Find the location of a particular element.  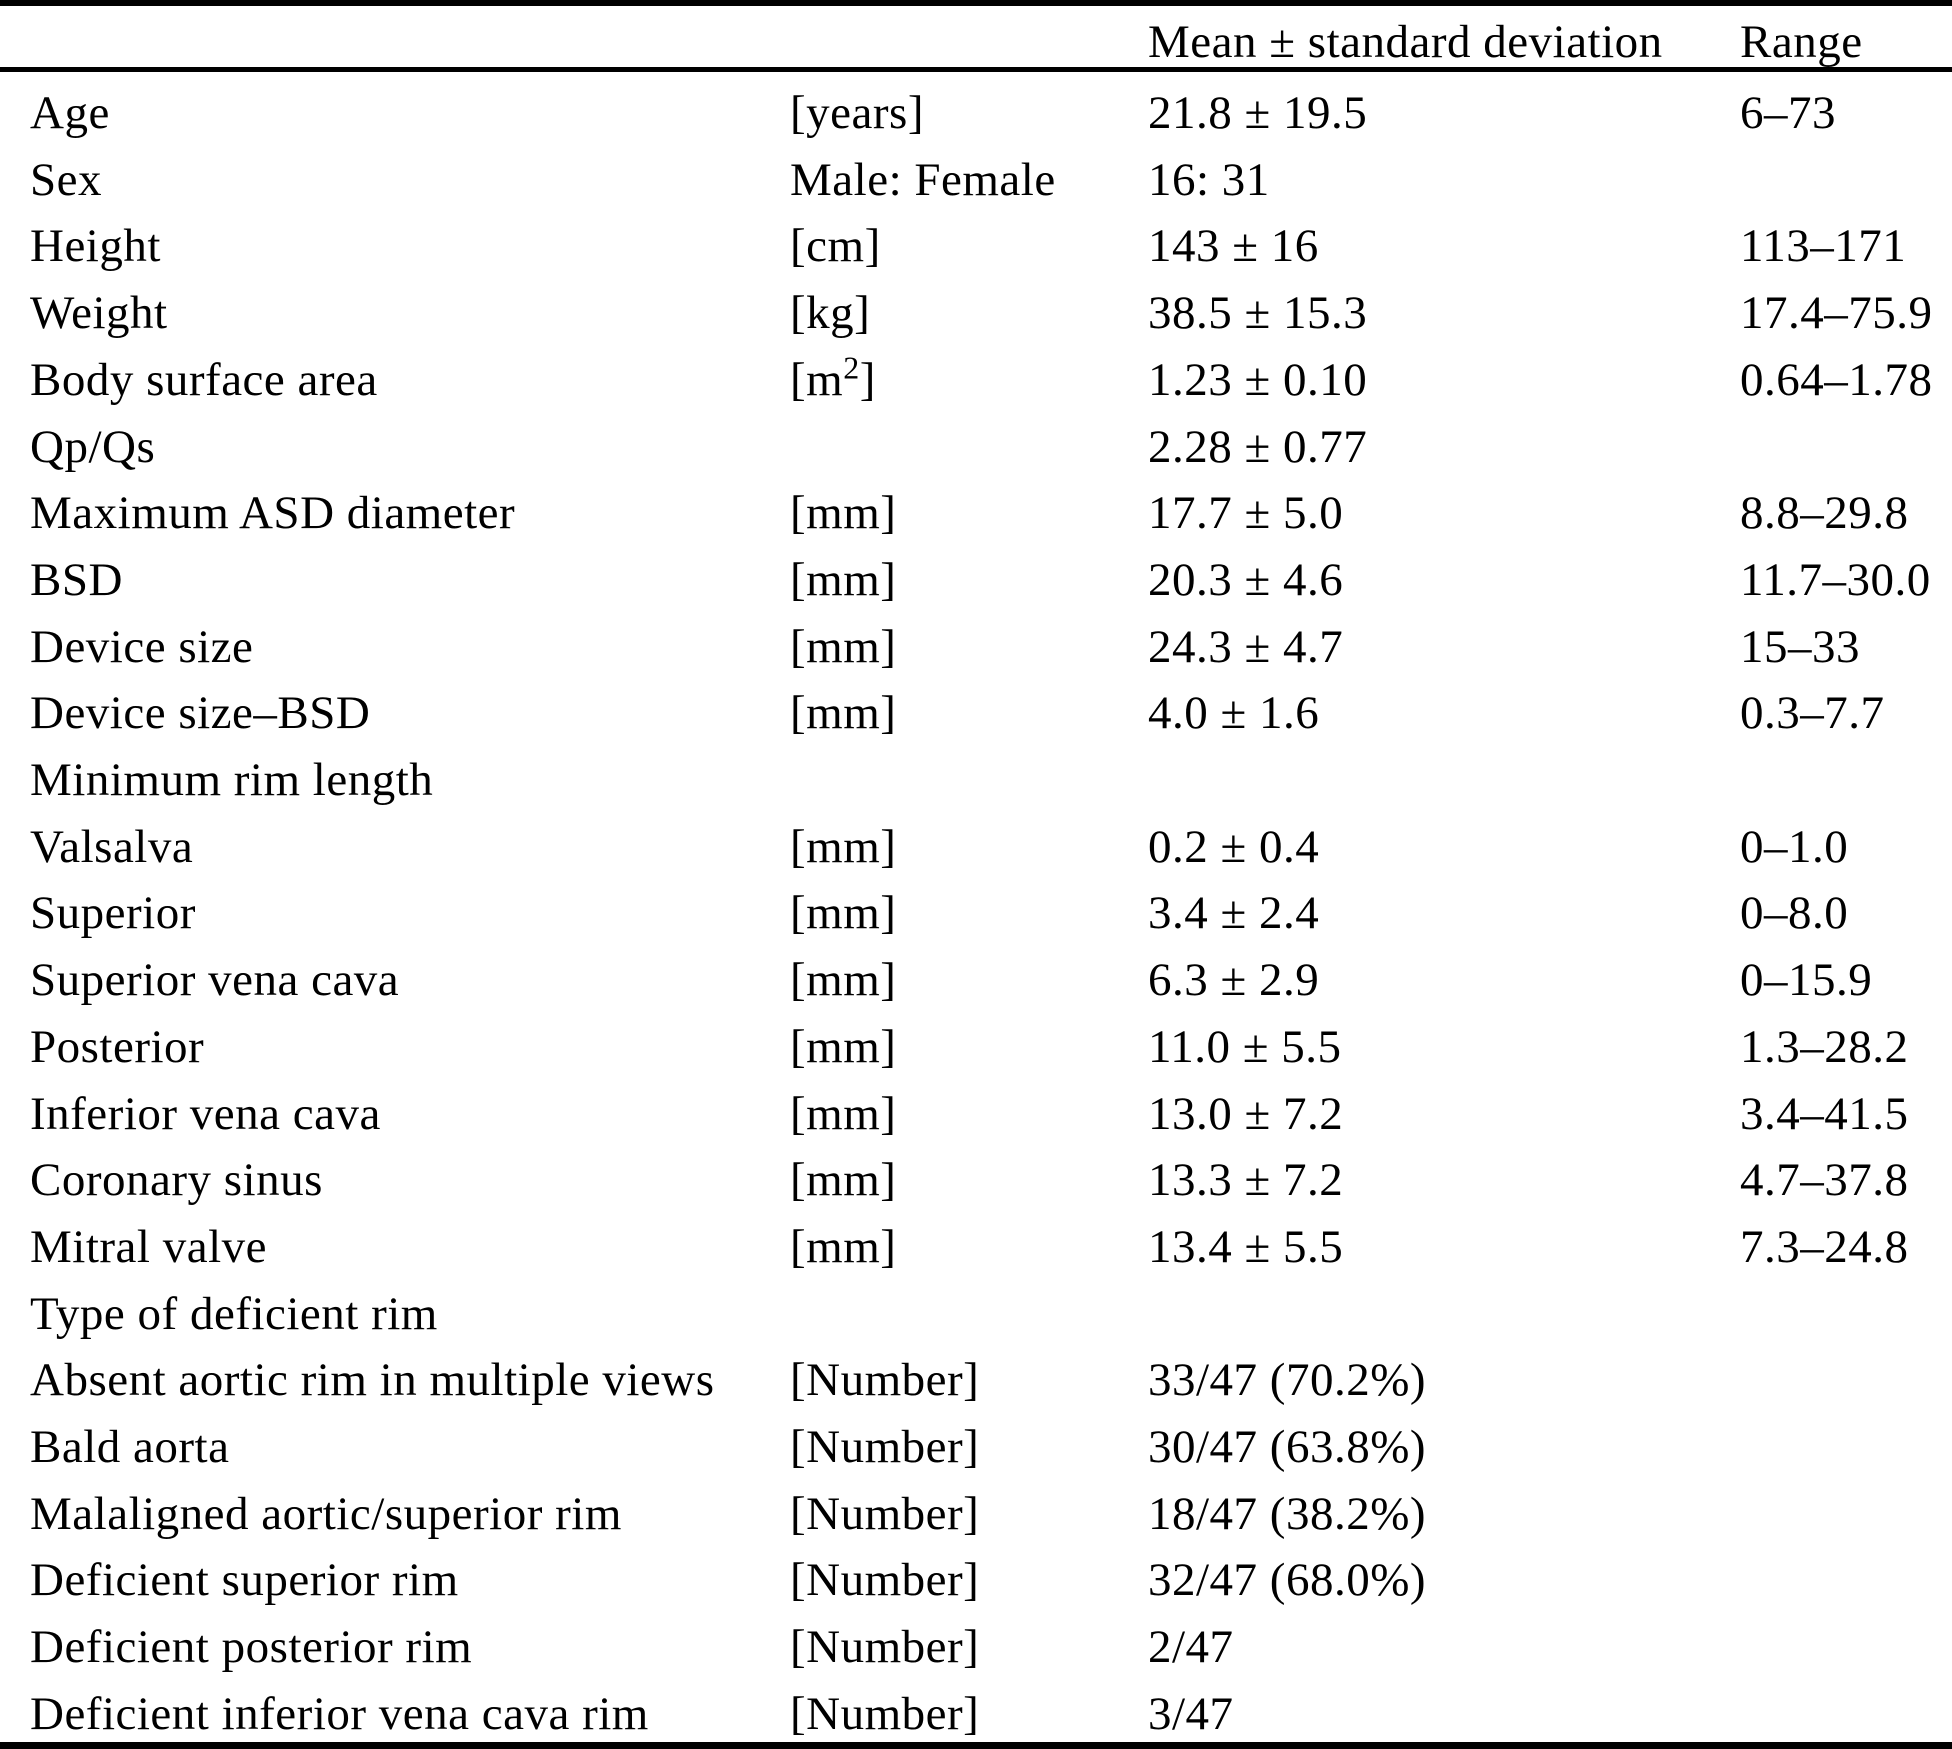

row-label: Device size is located at coordinates (142, 647).